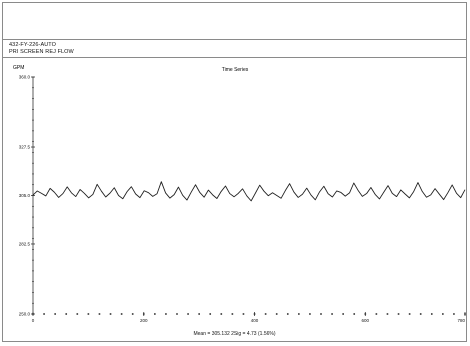  What do you see at coordinates (33, 45) in the screenshot?
I see `tag-name: 432-FY-226-AUTO` at bounding box center [33, 45].